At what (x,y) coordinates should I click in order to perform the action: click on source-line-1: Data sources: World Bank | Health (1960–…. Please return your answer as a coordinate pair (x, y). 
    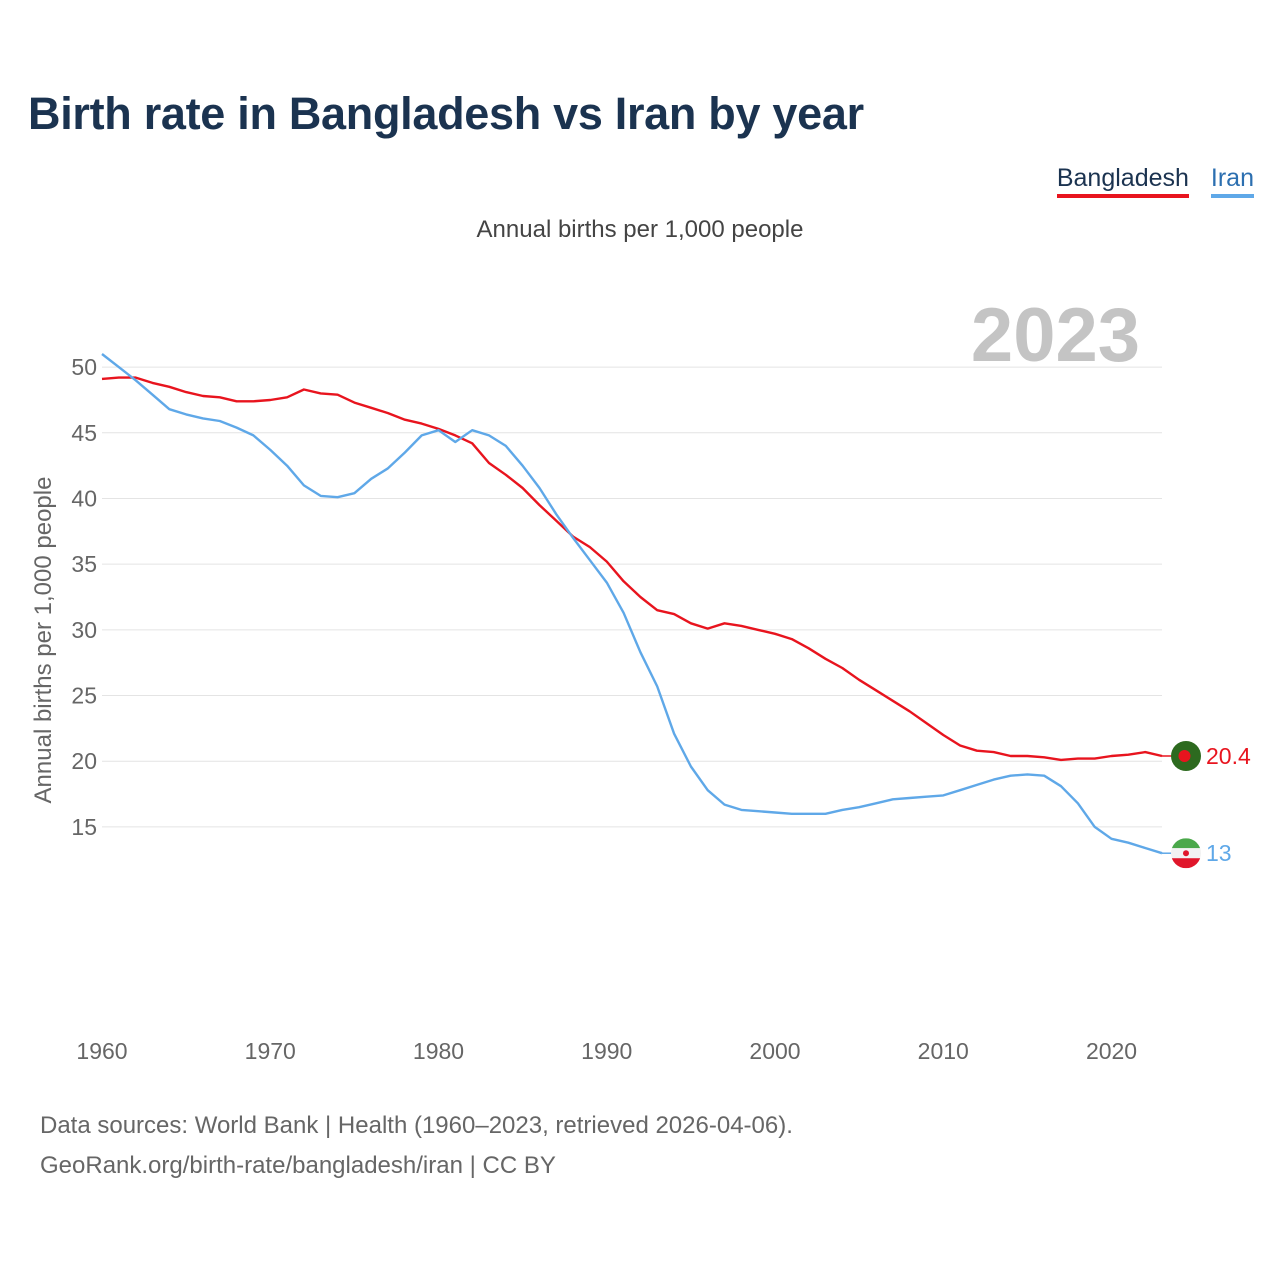
    Looking at the image, I should click on (416, 1125).